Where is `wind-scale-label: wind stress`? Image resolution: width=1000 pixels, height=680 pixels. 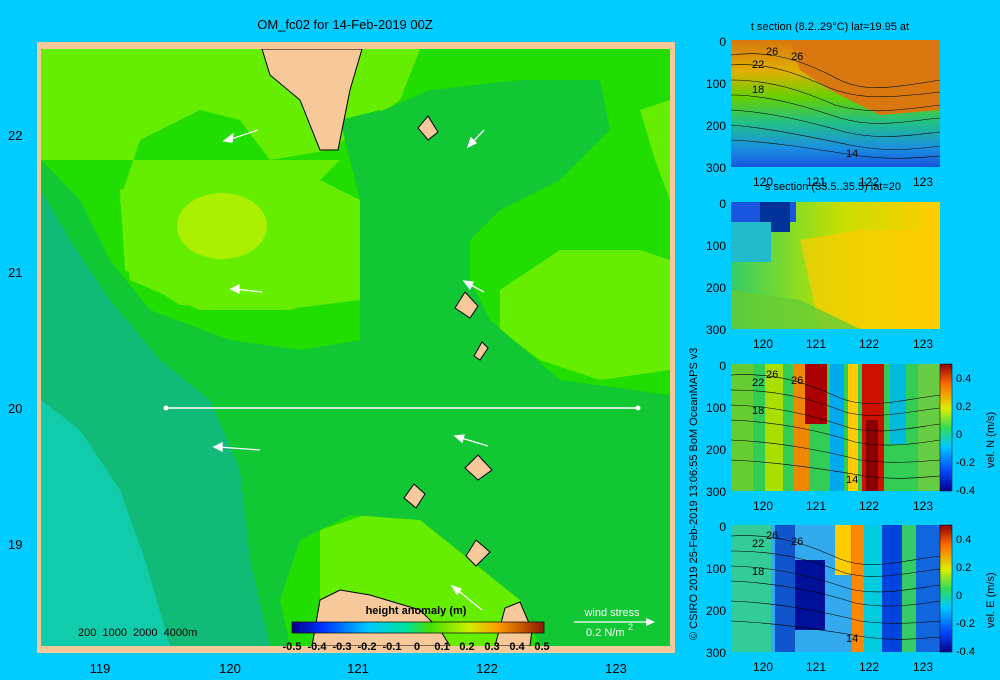
wind-scale-label: wind stress is located at coordinates (611, 613).